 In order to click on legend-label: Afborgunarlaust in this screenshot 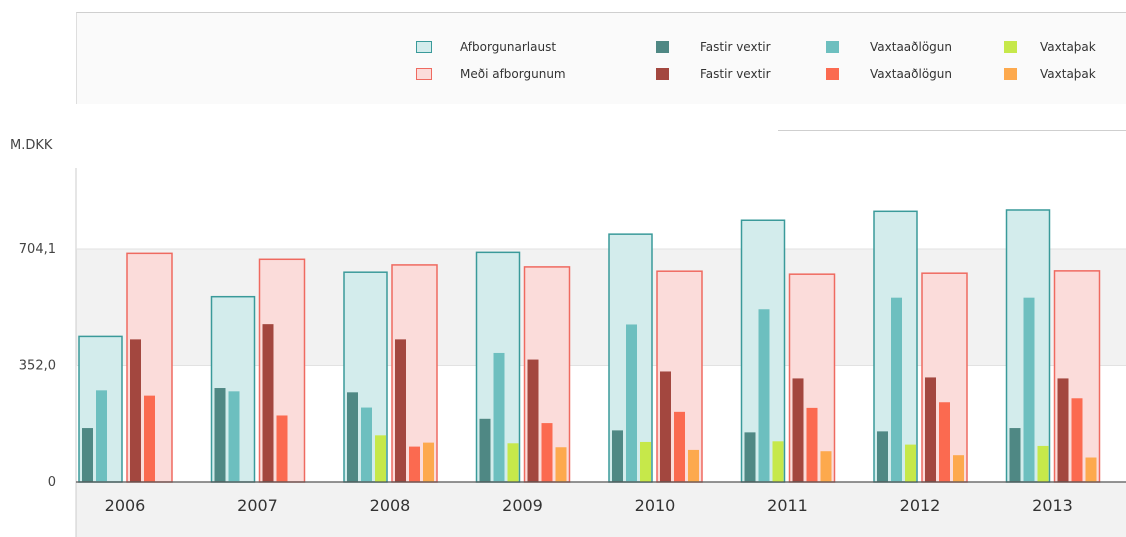, I will do `click(508, 47)`.